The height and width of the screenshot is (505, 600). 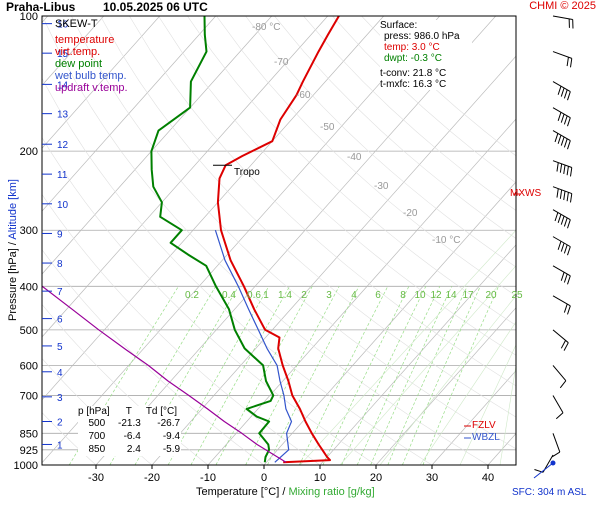 I want to click on legend-temperature: temperature, so click(x=91, y=40).